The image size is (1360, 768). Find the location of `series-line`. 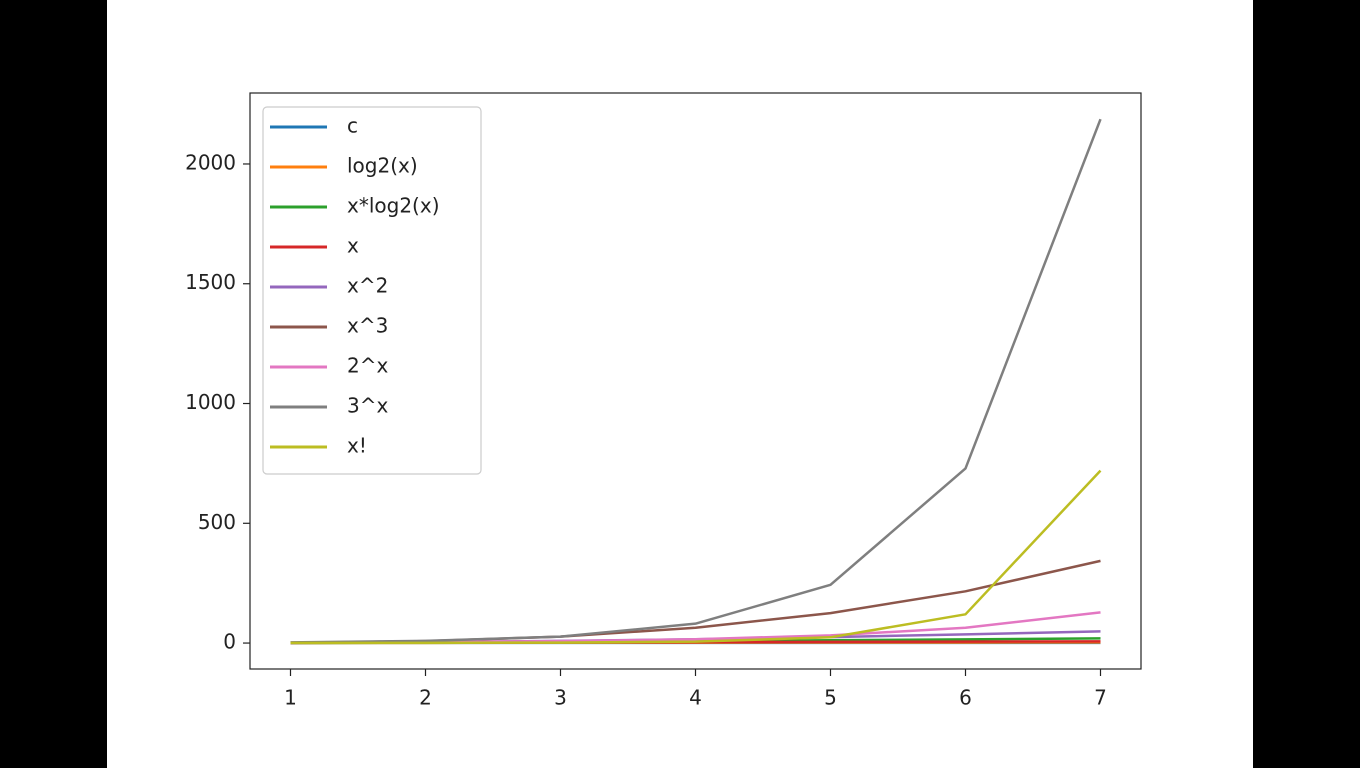

series-line is located at coordinates (696, 557).